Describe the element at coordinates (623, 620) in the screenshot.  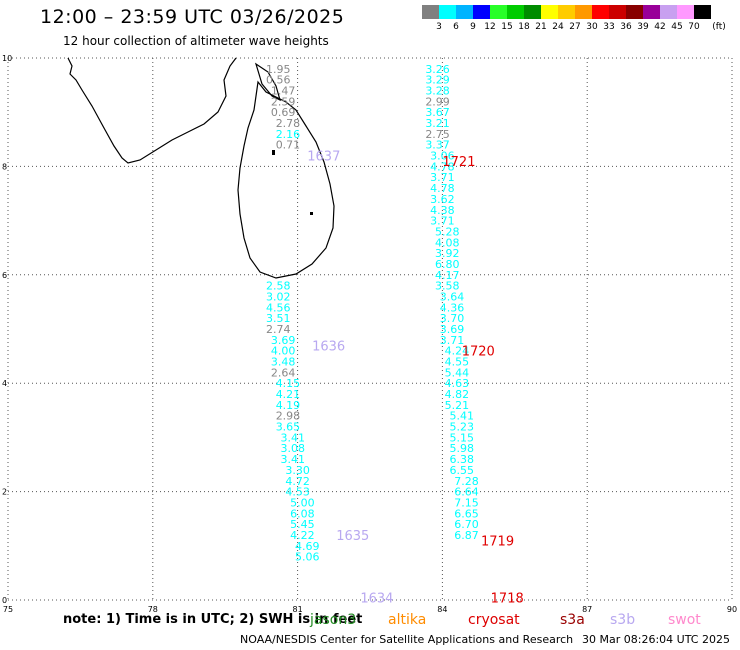
I see `satellite-name: s3b` at that location.